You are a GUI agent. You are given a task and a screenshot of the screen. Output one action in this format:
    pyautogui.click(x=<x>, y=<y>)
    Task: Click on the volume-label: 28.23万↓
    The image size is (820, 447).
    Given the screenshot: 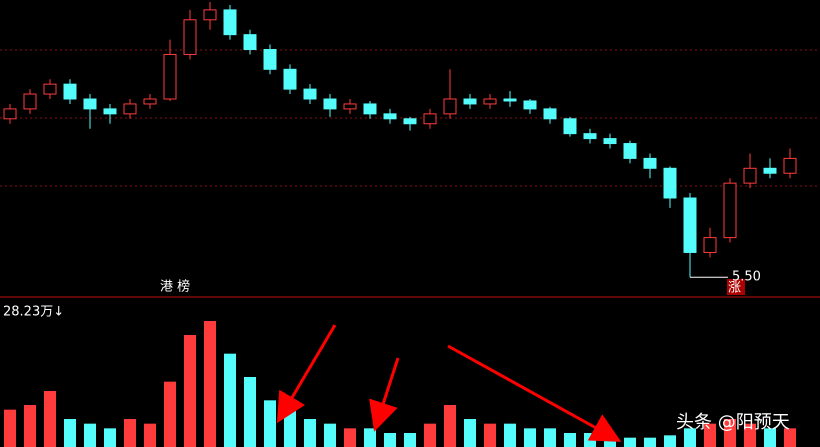 What is the action you would take?
    pyautogui.click(x=33, y=312)
    